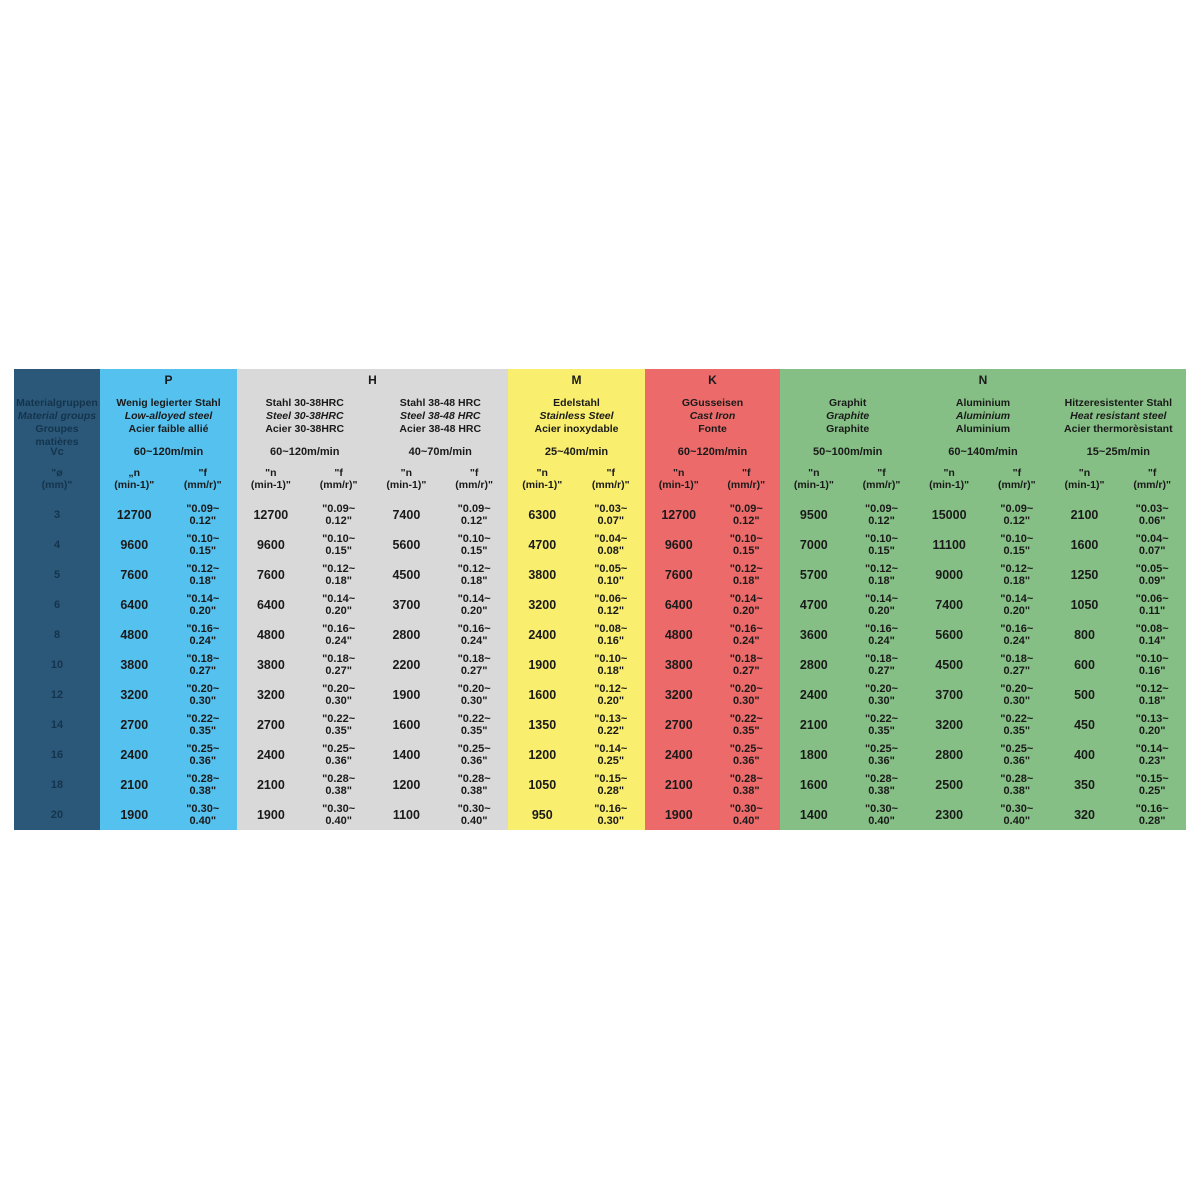 The image size is (1200, 1200). What do you see at coordinates (168, 403) in the screenshot?
I see `material-name-line: Wenig legierter Stahl` at bounding box center [168, 403].